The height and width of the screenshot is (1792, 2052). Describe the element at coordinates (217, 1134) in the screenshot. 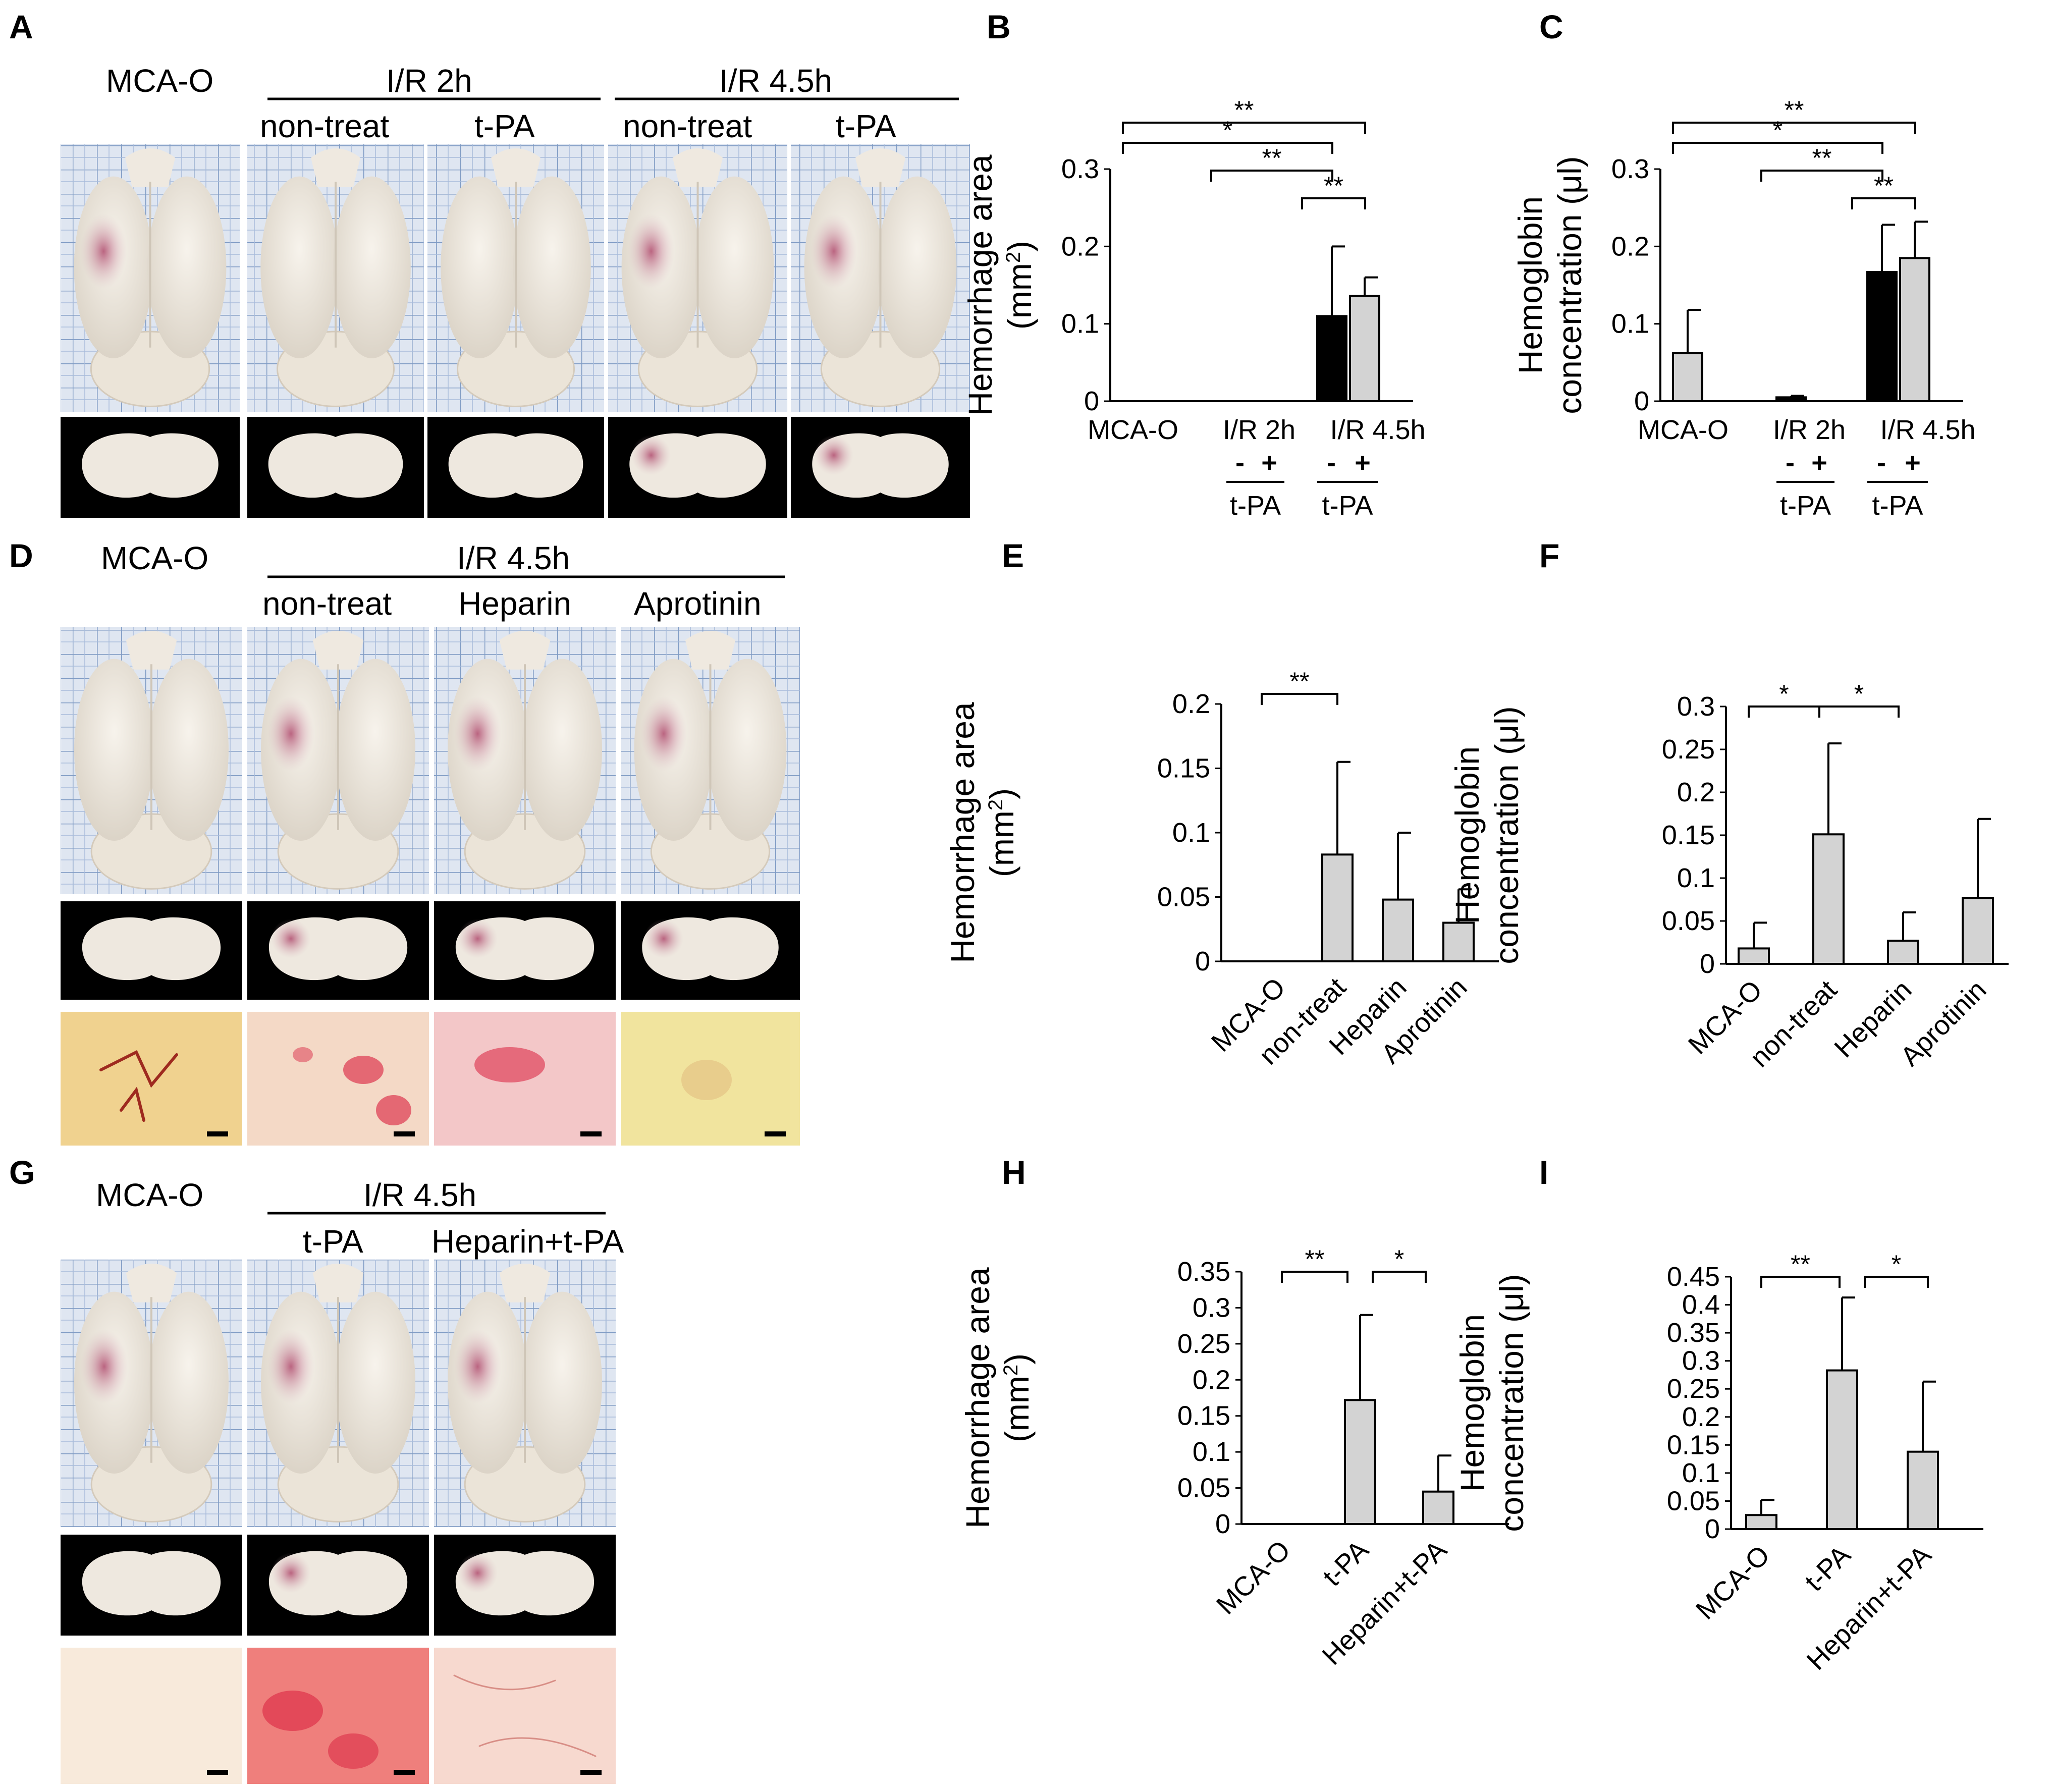

I see `panel-d-stain-1-scale-bar` at that location.